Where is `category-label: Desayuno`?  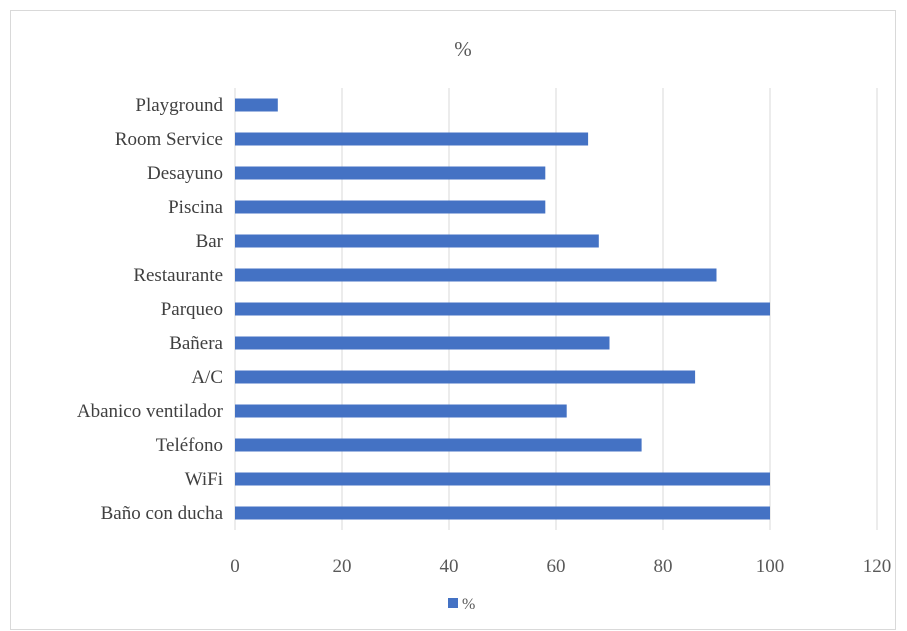
category-label: Desayuno is located at coordinates (185, 173).